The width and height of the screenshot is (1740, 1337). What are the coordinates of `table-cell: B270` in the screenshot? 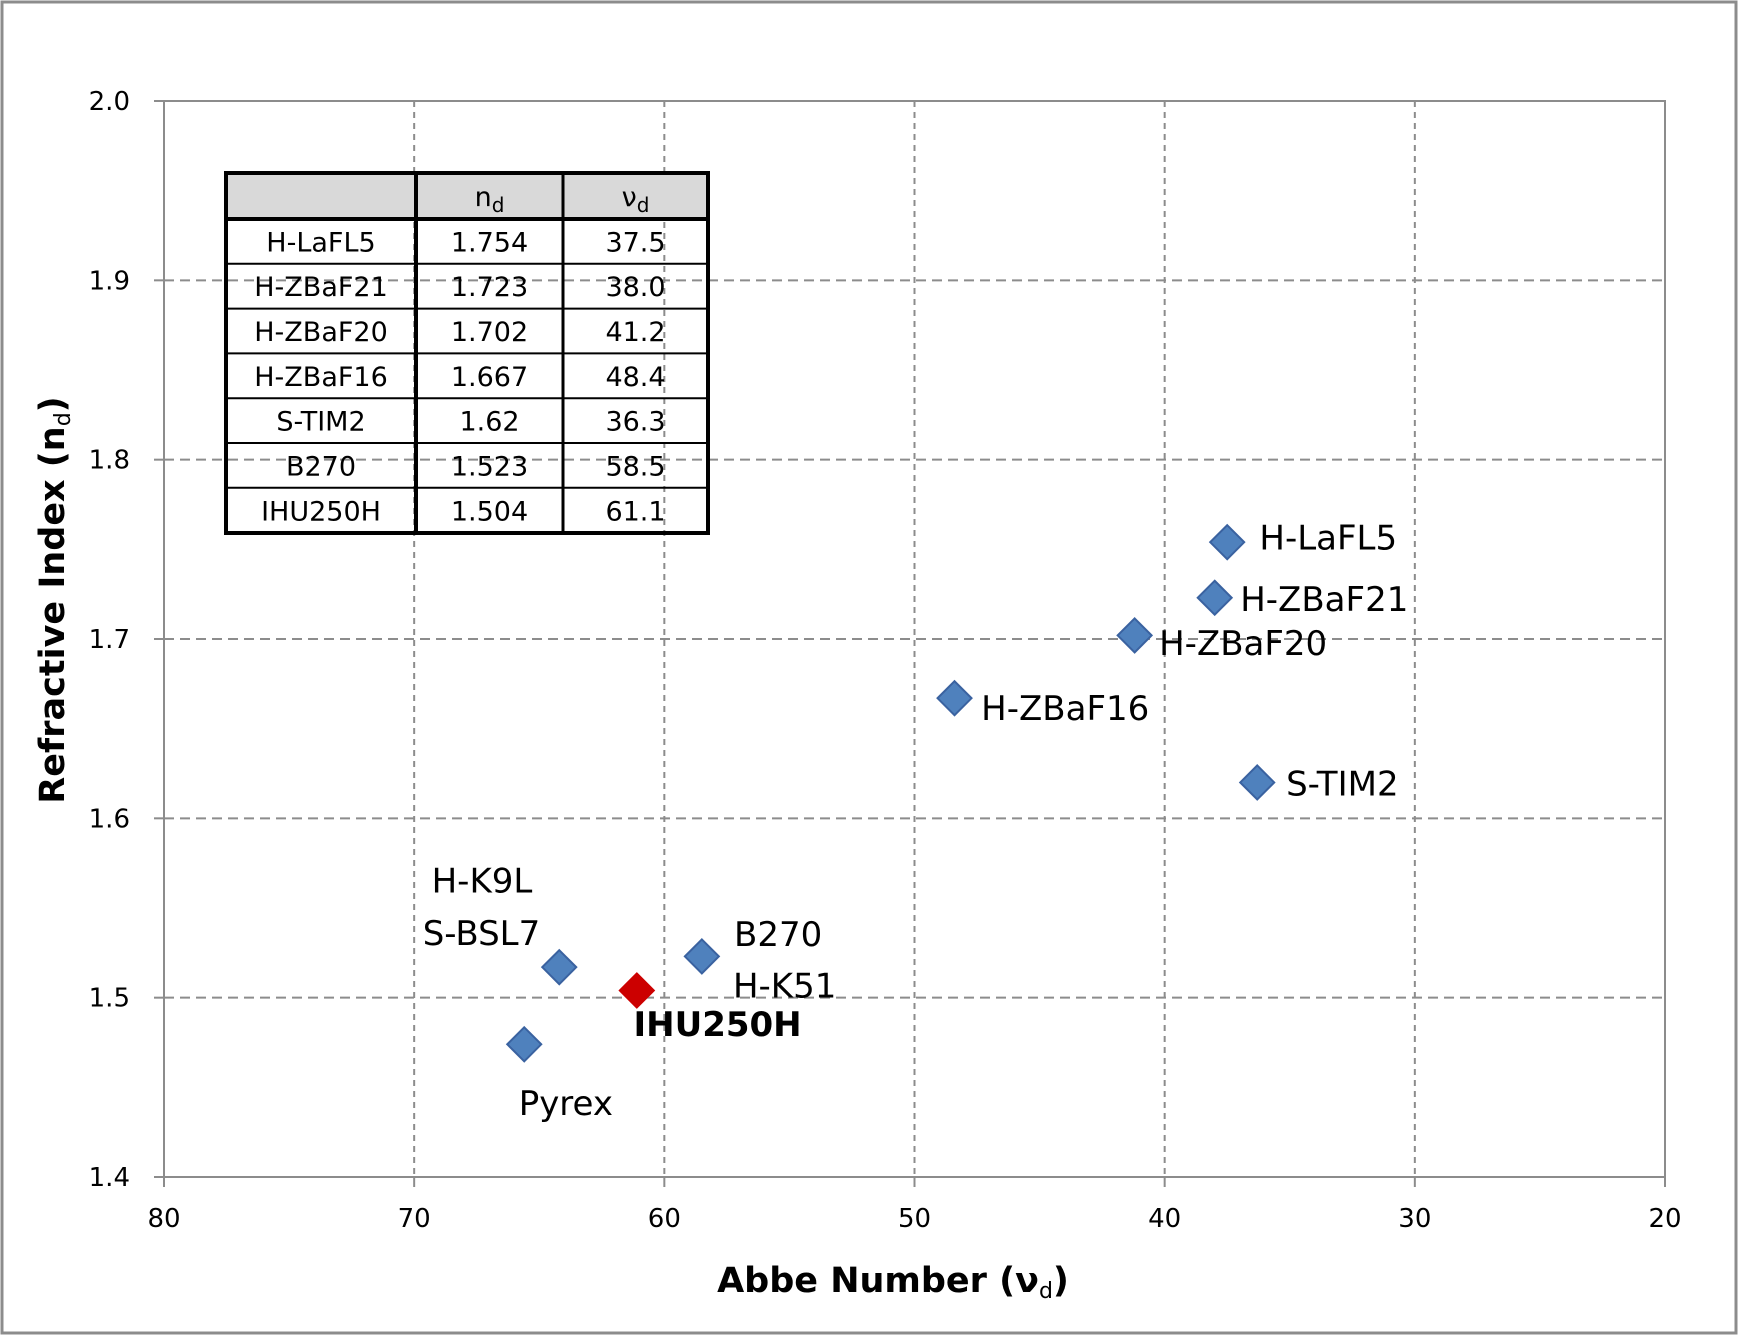 It's located at (321, 466).